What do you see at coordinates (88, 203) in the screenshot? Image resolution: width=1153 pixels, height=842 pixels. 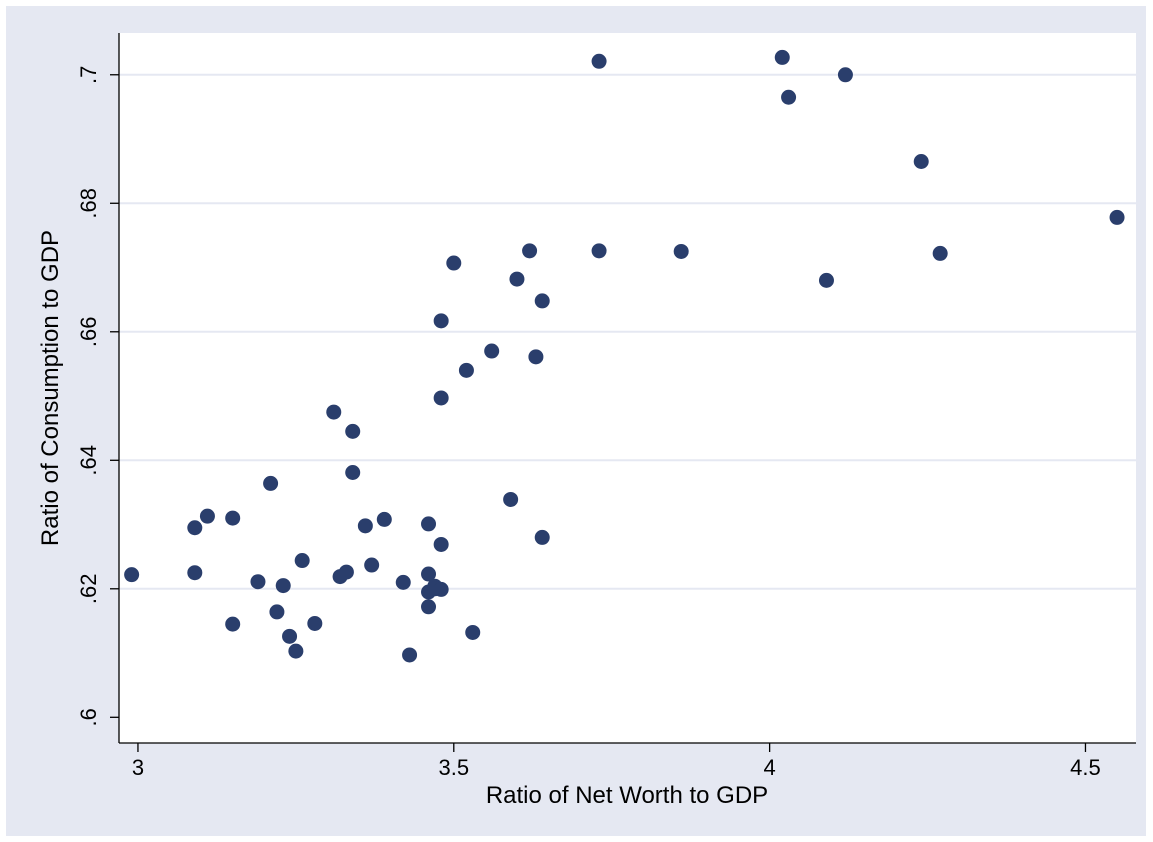 I see `y-tick-label: .68` at bounding box center [88, 203].